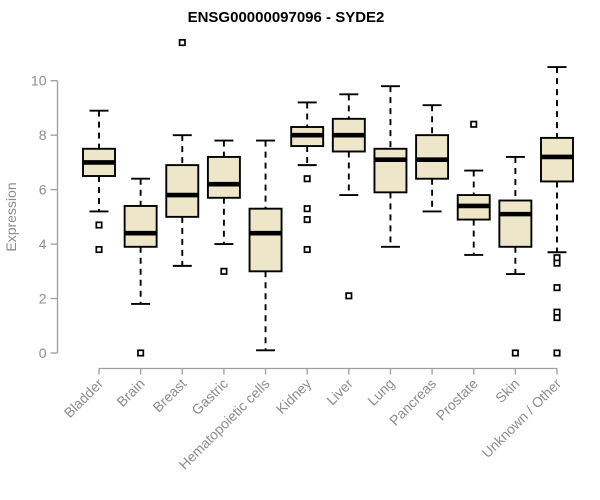 This screenshot has width=600, height=500. Describe the element at coordinates (348, 196) in the screenshot. I see `box-liver` at that location.